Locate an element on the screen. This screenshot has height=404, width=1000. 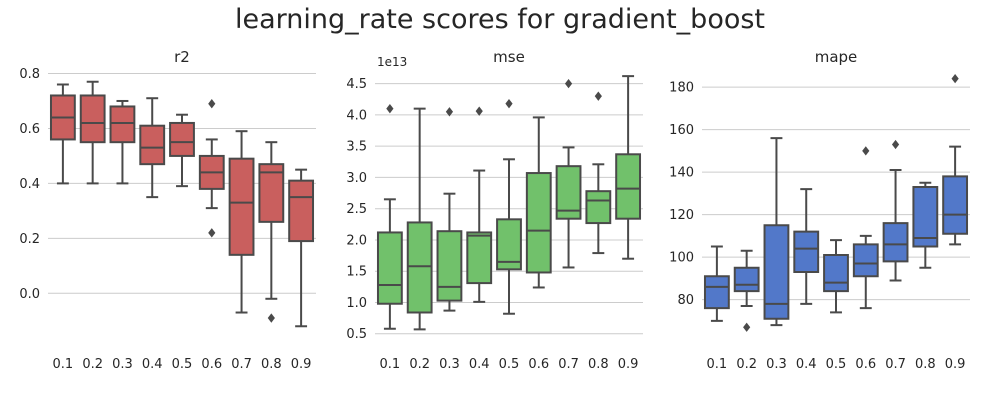
y-tick-label: 180 is located at coordinates (681, 88).